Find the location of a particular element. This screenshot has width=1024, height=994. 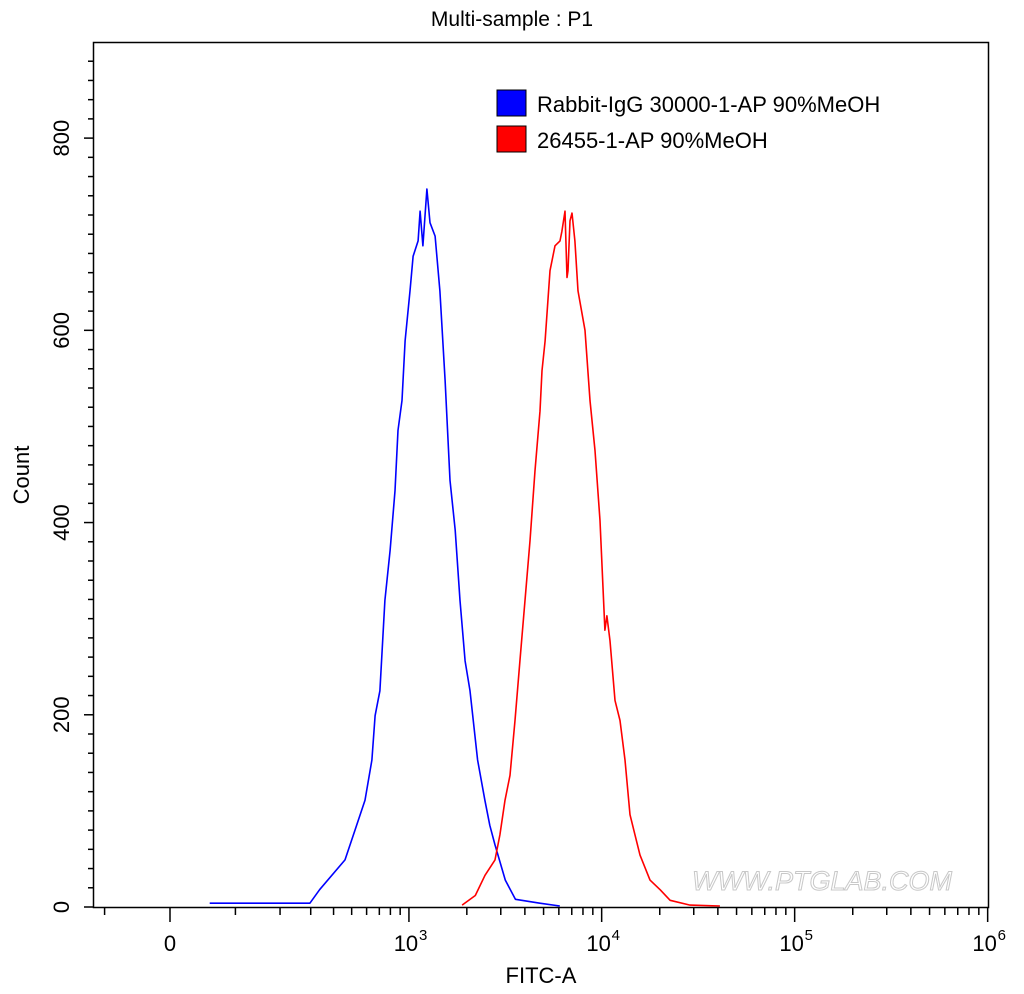

chart-title: Multi-sample : P1 is located at coordinates (512, 19).